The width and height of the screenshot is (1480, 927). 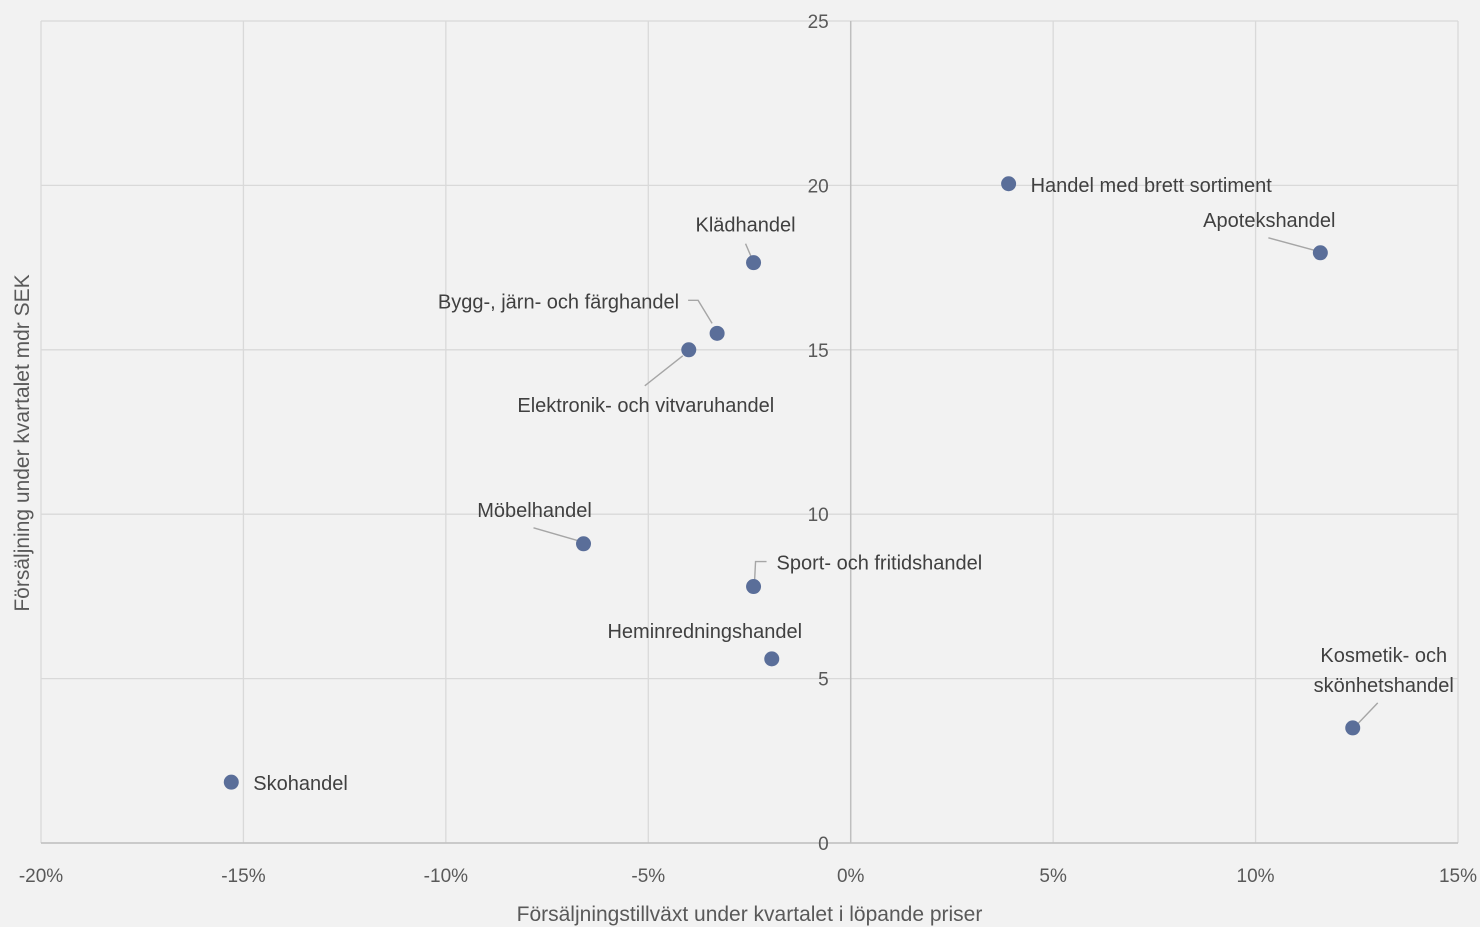 I want to click on y-tick-label: 15, so click(x=818, y=351).